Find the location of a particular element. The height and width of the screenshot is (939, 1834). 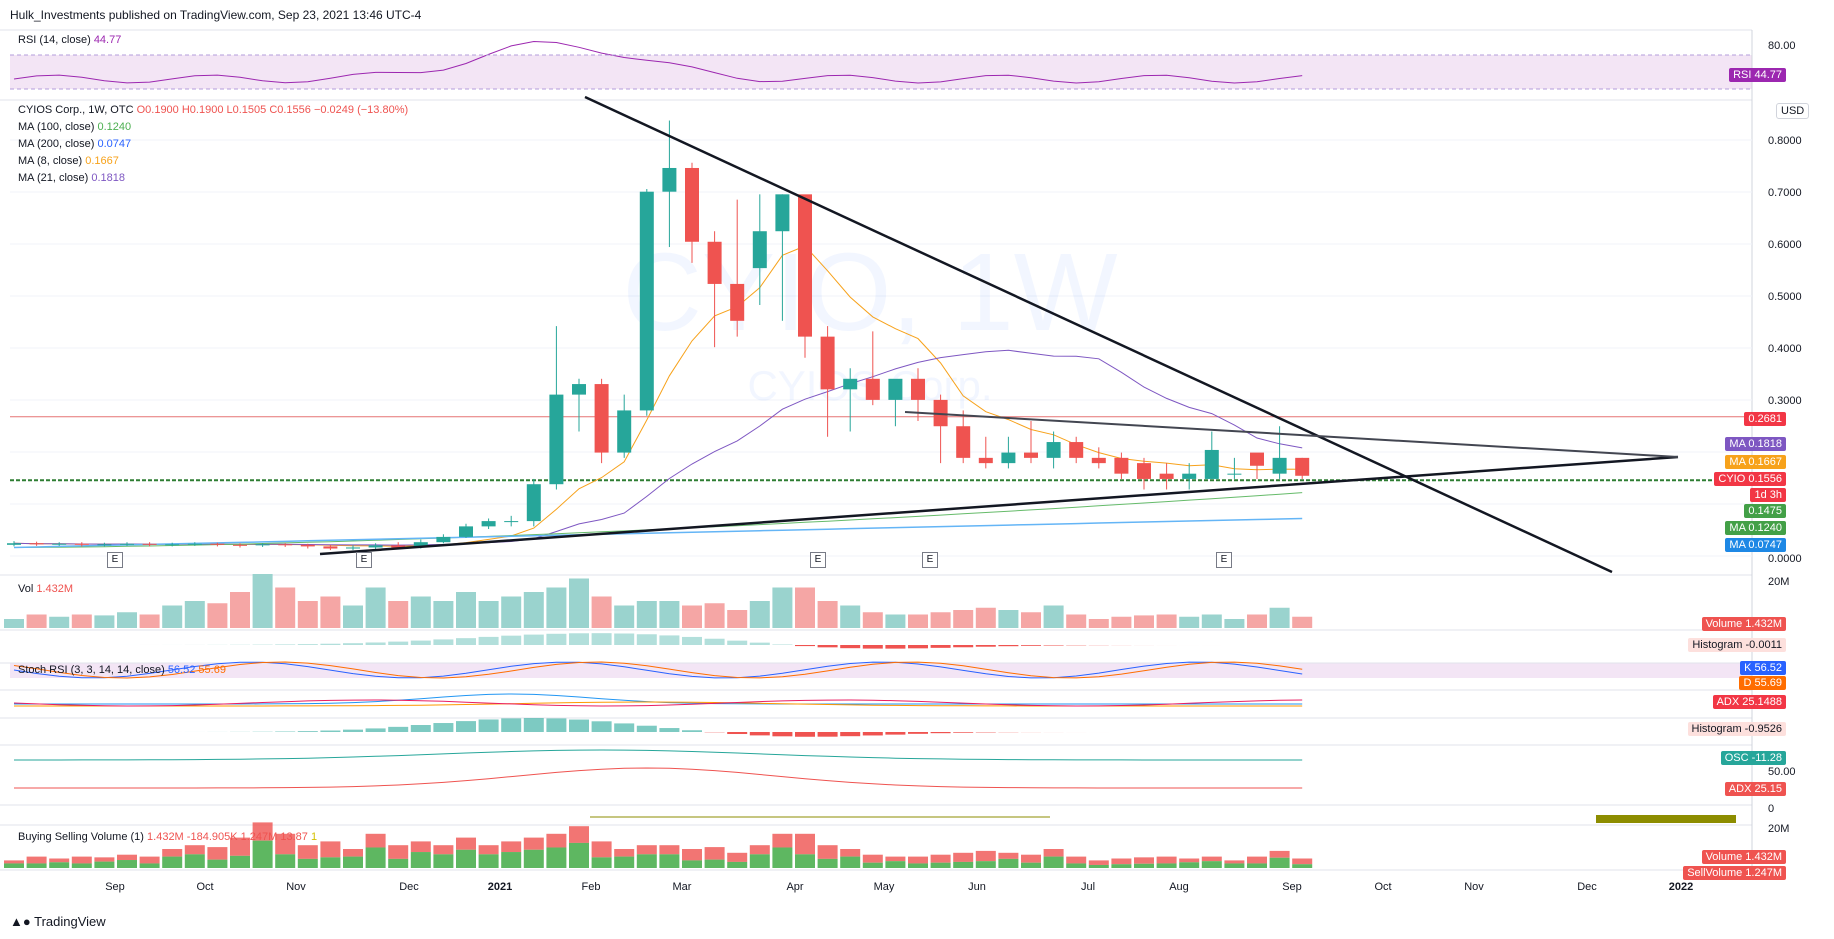

bsv_sell-label: SellVolume 1.247M is located at coordinates (1734, 873).